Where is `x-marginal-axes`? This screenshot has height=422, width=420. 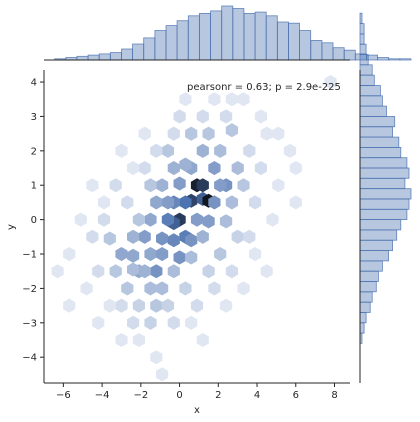
x-marginal-axes is located at coordinates (228, 33).